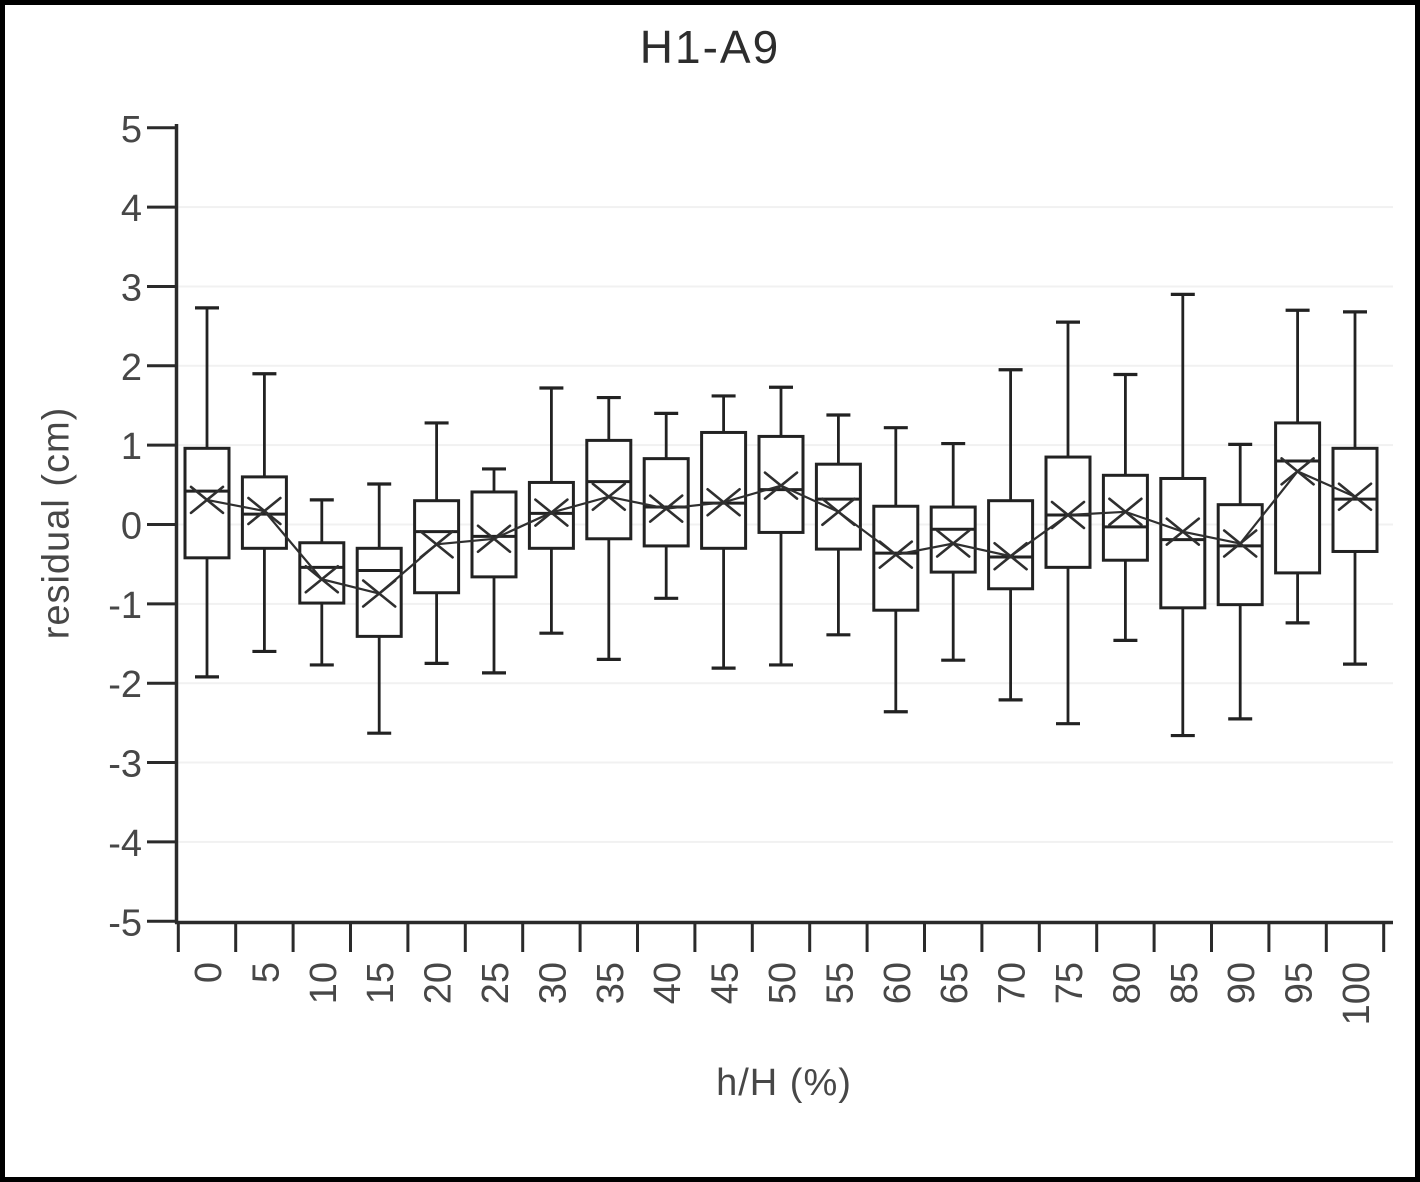 This screenshot has height=1182, width=1420. I want to click on x-axis-title: h/H (%), so click(784, 1083).